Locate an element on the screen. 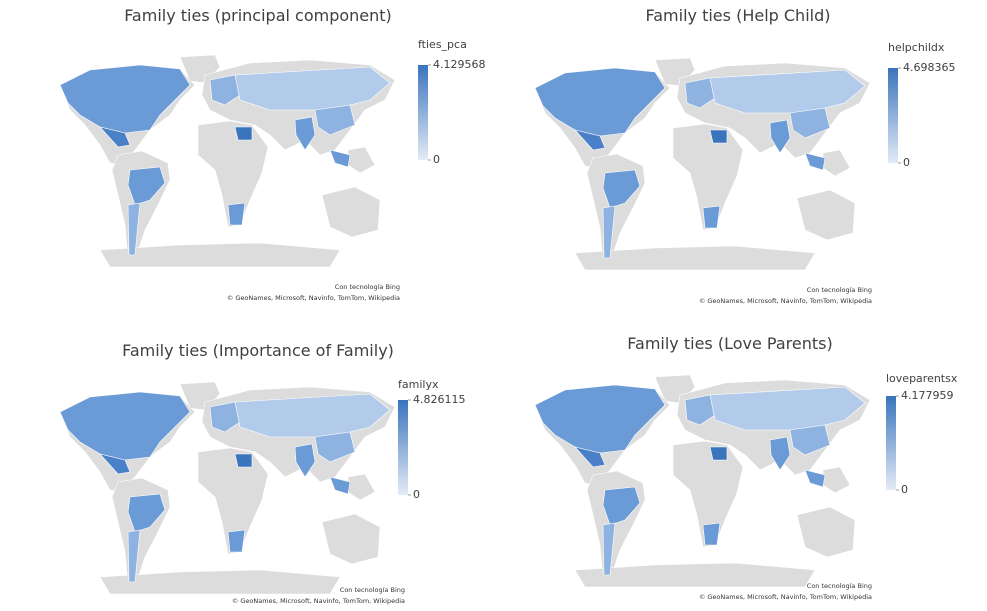 Image resolution: width=987 pixels, height=611 pixels. legend-label: 4.177959 is located at coordinates (927, 395).